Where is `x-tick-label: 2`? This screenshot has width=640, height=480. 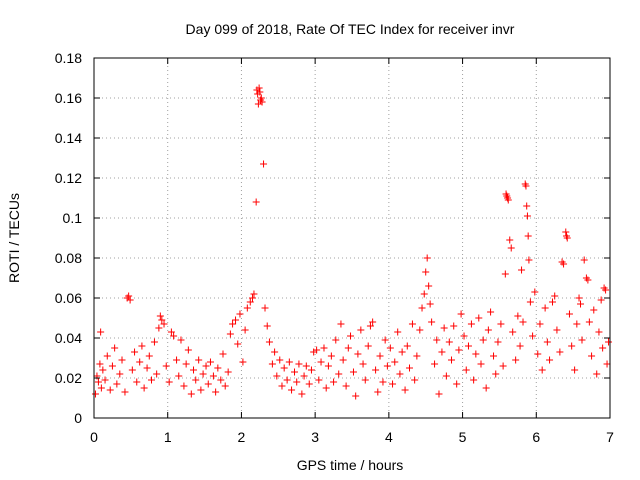 x-tick-label: 2 is located at coordinates (242, 437).